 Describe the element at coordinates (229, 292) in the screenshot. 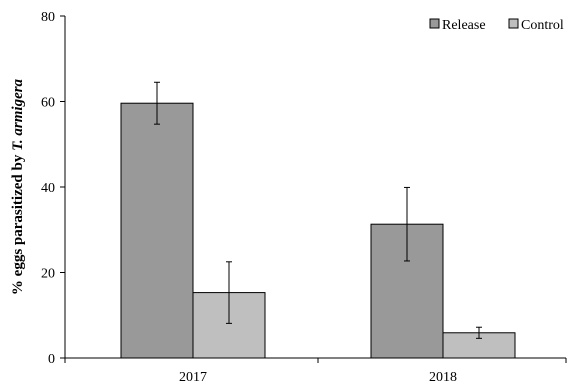

I see `error-bar-control-2017` at that location.